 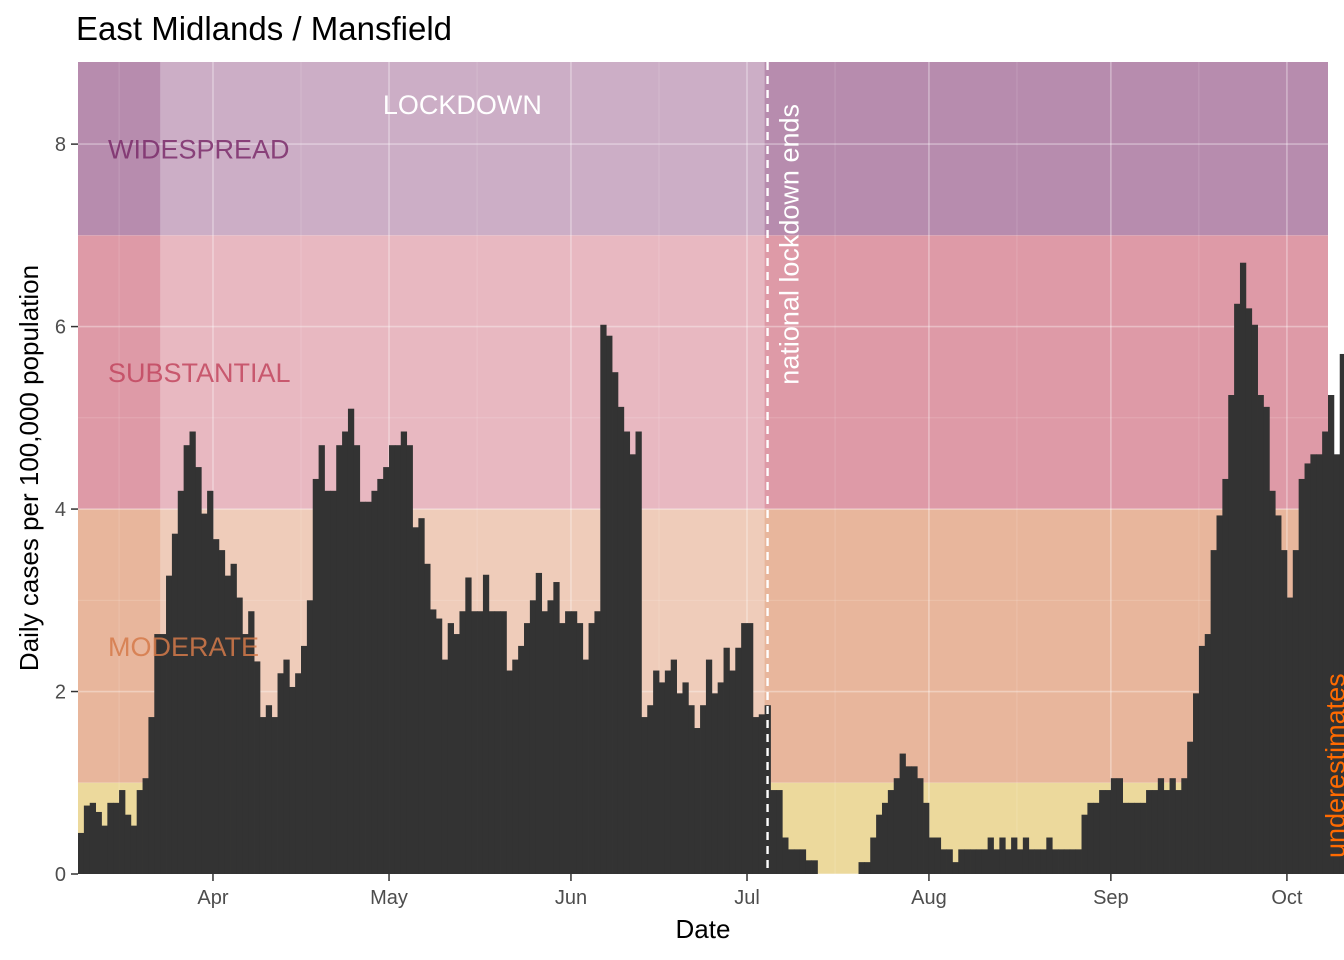 What do you see at coordinates (60, 693) in the screenshot?
I see `y-tick-label: 2` at bounding box center [60, 693].